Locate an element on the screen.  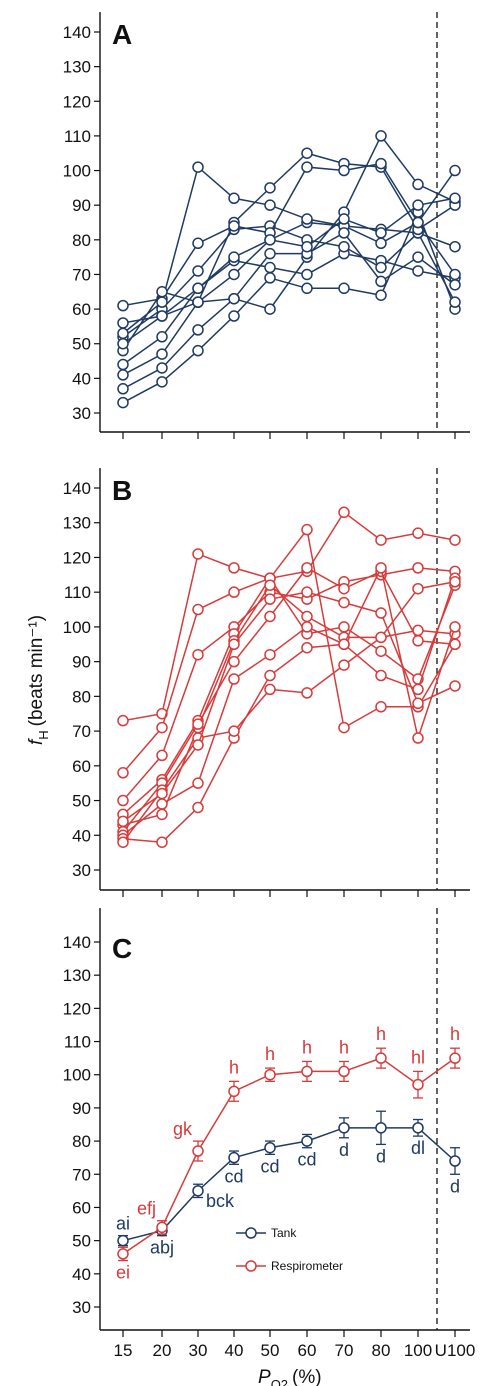
y-tick-label: 30 is located at coordinates (81, 413).